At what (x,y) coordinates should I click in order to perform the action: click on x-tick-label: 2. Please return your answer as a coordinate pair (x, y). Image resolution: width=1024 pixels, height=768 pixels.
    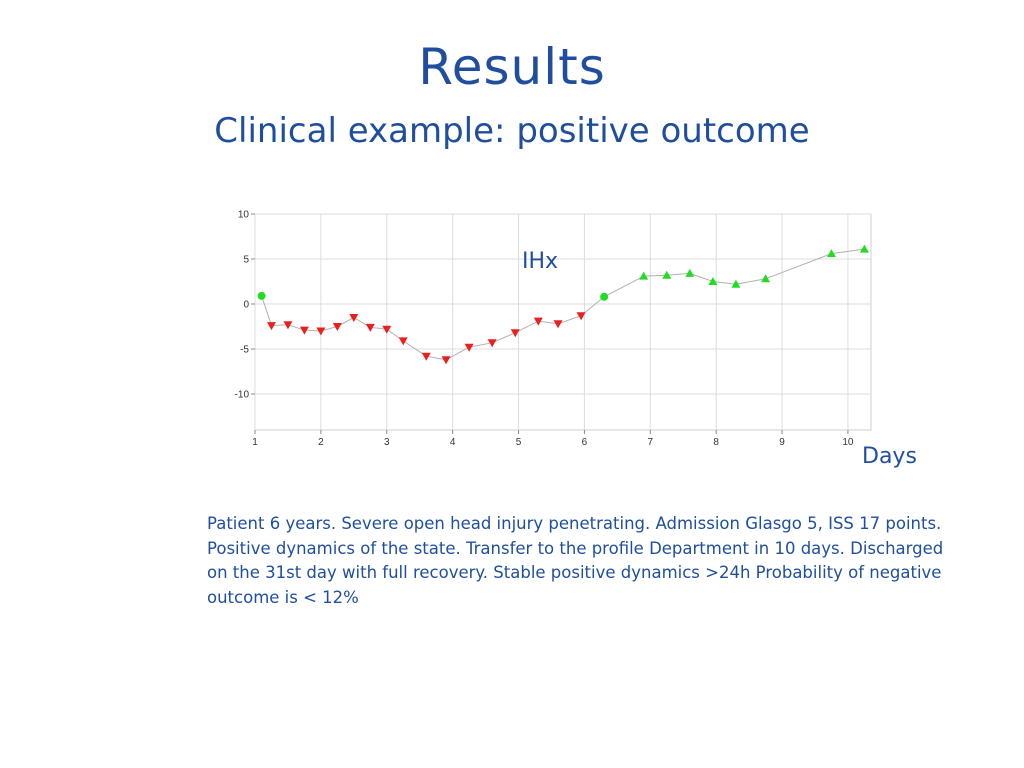
    Looking at the image, I should click on (321, 442).